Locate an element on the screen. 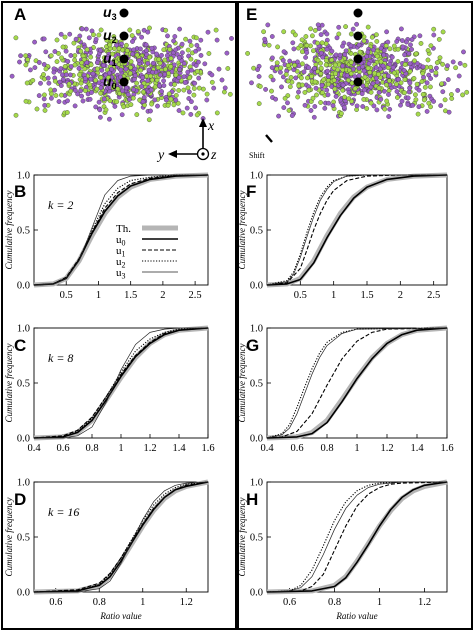 The image size is (474, 631). marker-u0 is located at coordinates (124, 82).